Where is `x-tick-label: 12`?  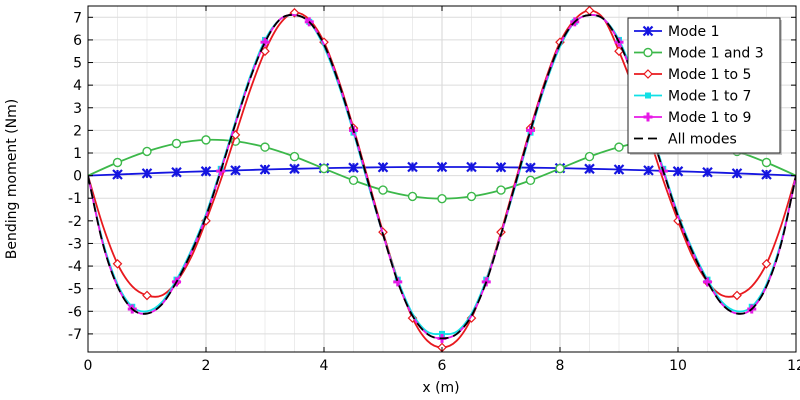
x-tick-label: 12 is located at coordinates (793, 366).